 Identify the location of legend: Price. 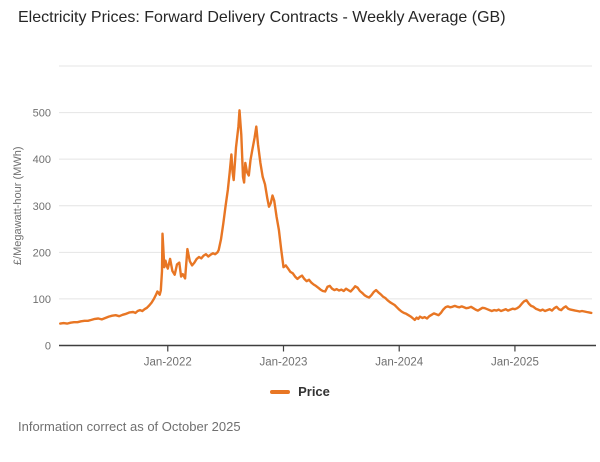
(300, 391).